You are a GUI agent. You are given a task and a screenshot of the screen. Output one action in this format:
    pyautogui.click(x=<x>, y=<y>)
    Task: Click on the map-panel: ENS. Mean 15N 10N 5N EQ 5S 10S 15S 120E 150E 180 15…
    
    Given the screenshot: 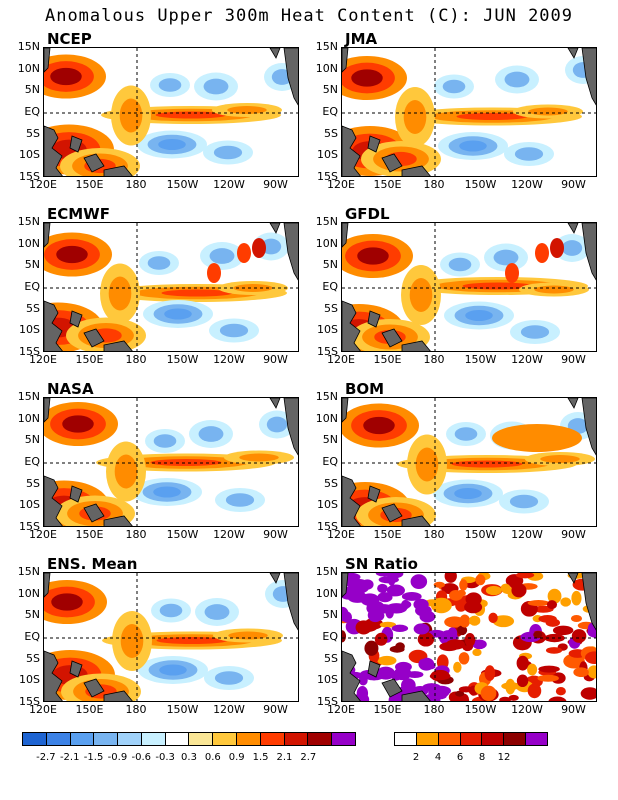 What is the action you would take?
    pyautogui.click(x=158, y=635)
    